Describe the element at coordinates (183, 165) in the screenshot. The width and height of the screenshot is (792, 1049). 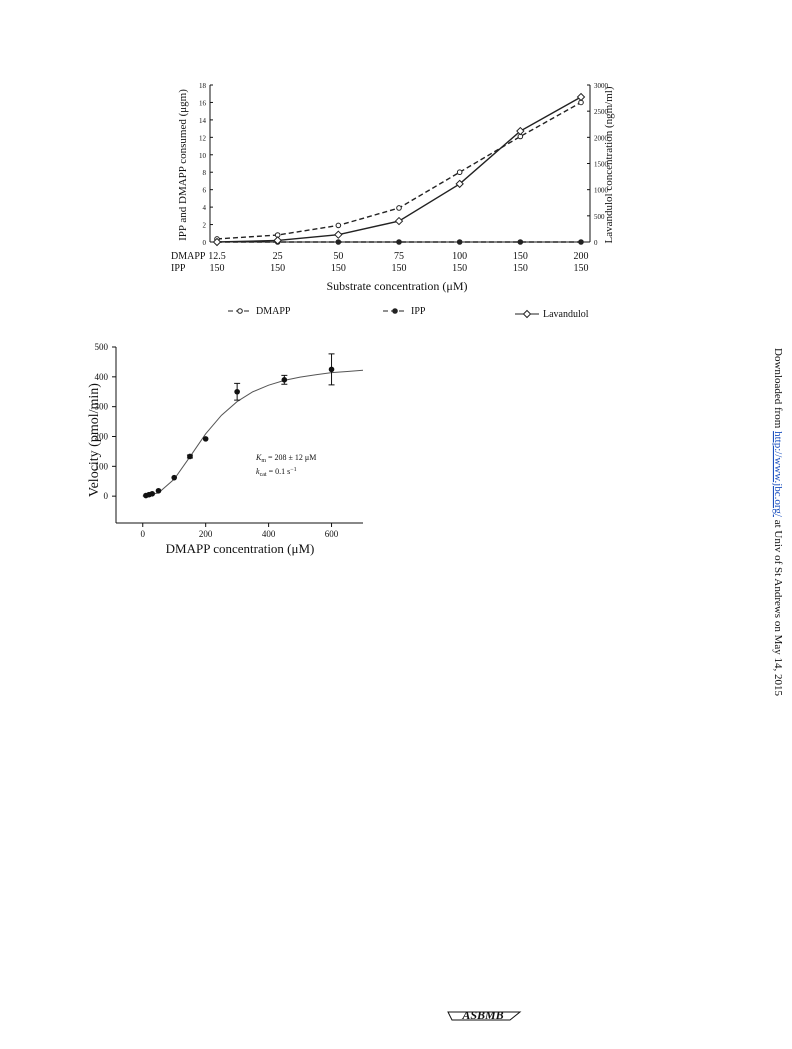
I see `y-axis-label: IPP and DMAPP consumed (μgm)` at that location.